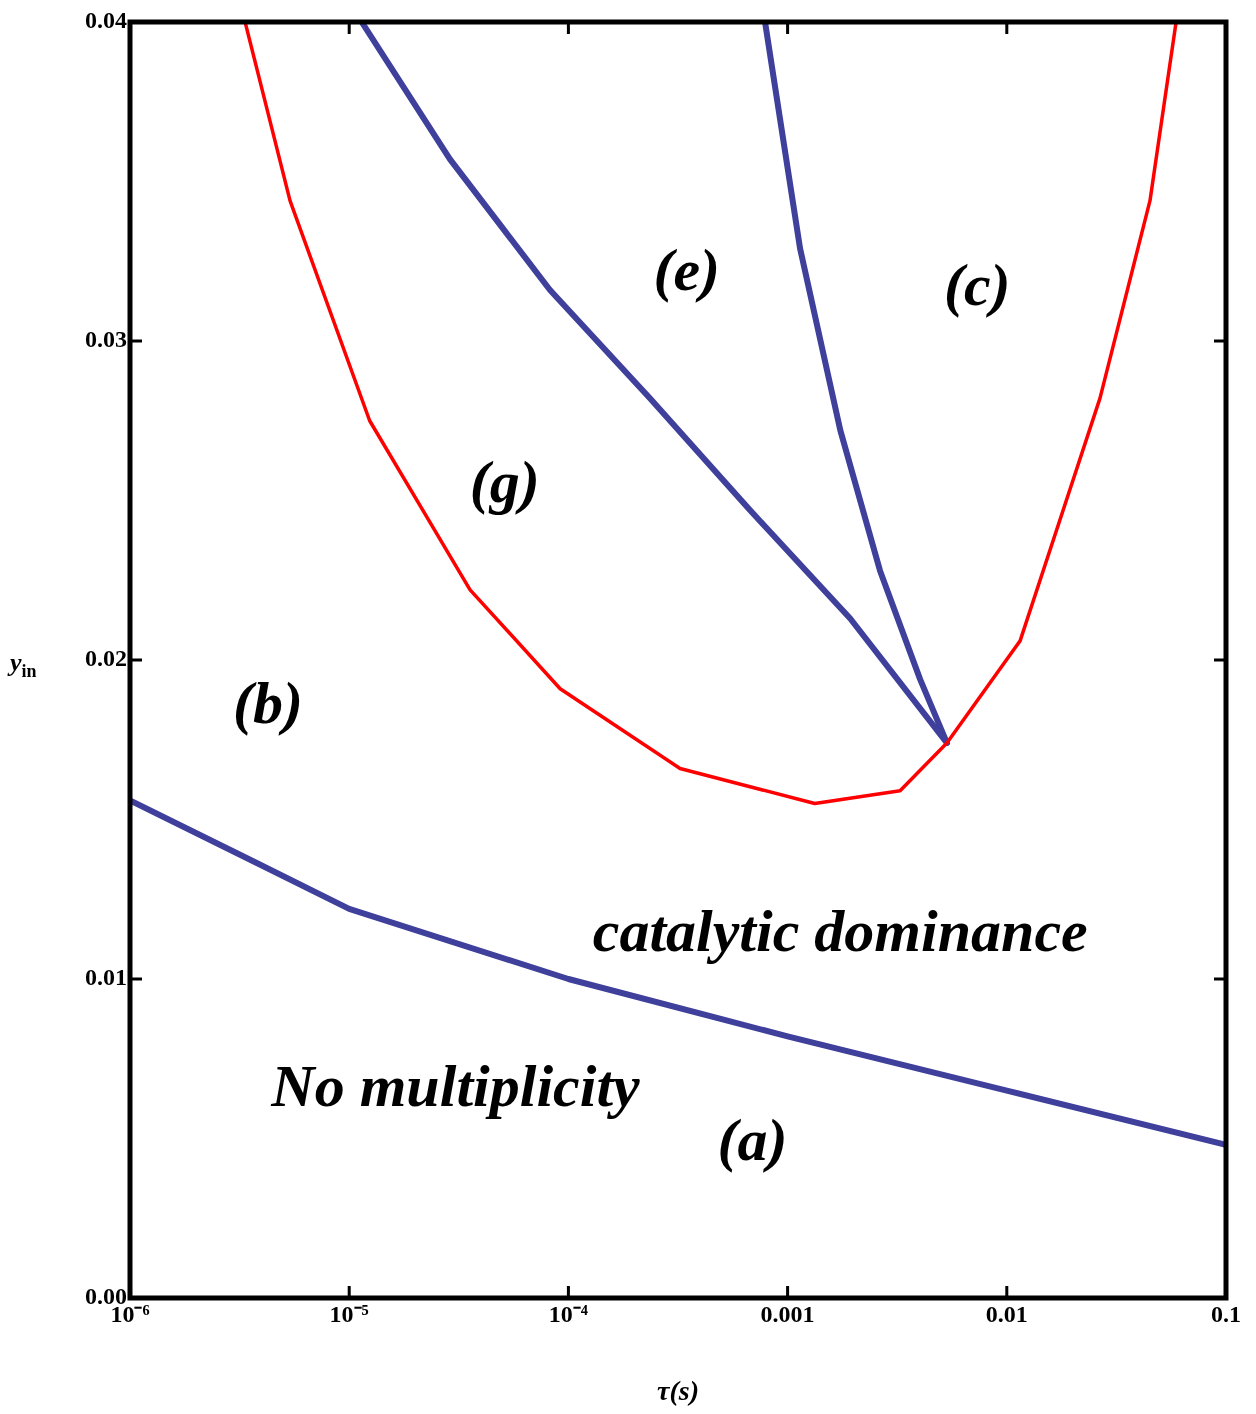  Describe the element at coordinates (504, 481) in the screenshot. I see `annotation: (g)` at that location.